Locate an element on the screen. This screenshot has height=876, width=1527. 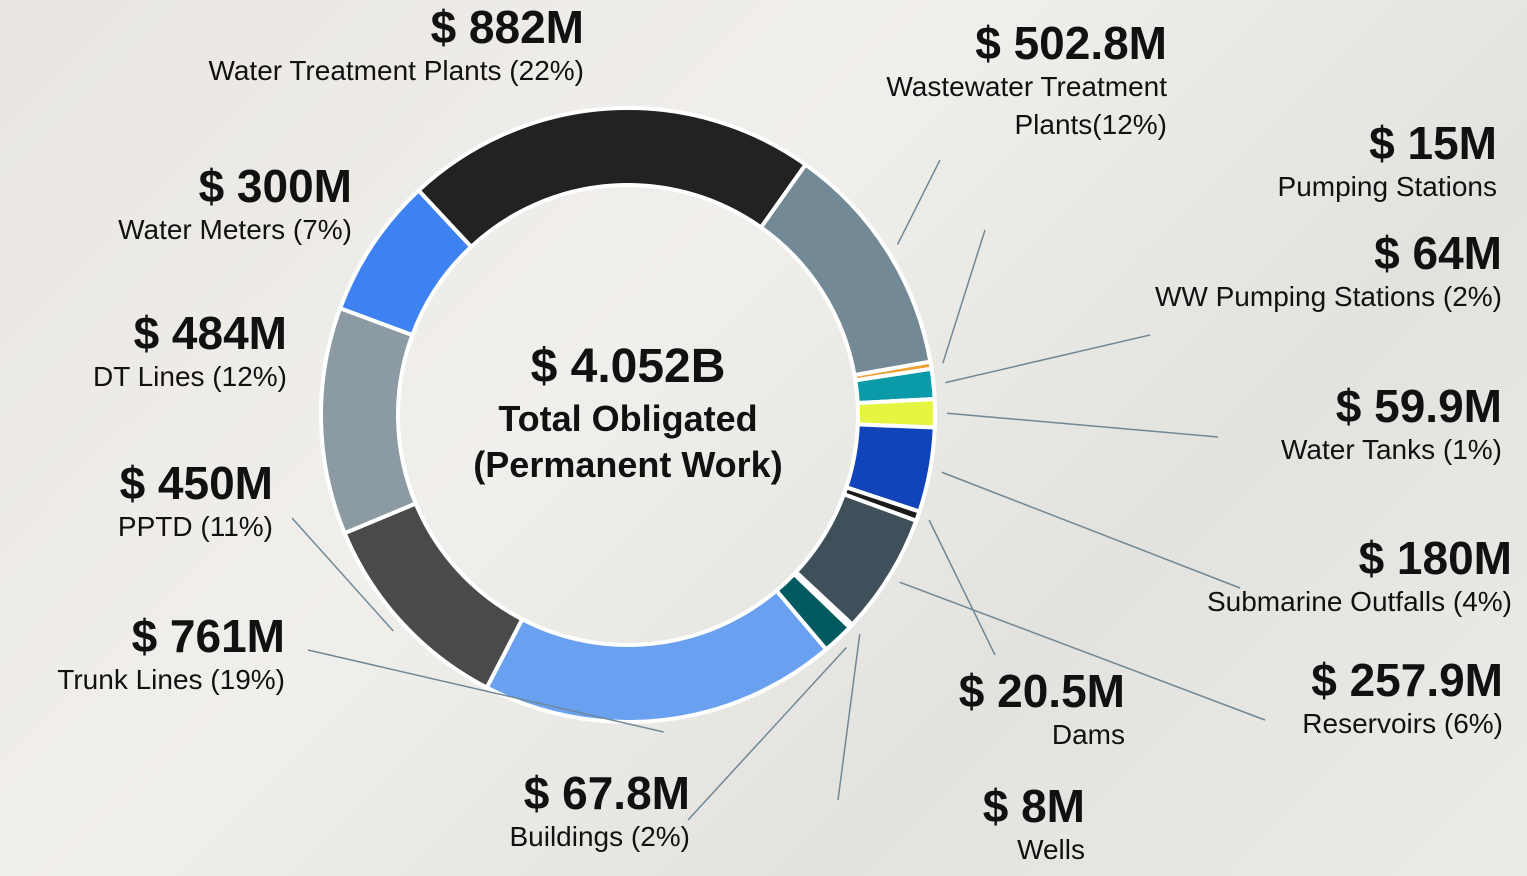
segment-label: $ 761M Trunk Lines (19%) is located at coordinates (171, 655).